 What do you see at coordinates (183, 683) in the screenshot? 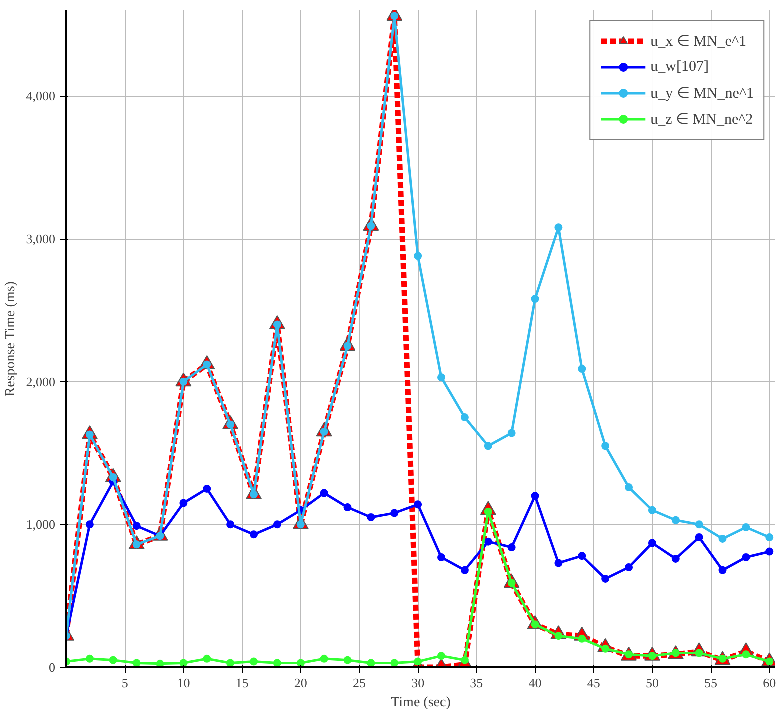
I see `x-tick-label: 10` at bounding box center [183, 683].